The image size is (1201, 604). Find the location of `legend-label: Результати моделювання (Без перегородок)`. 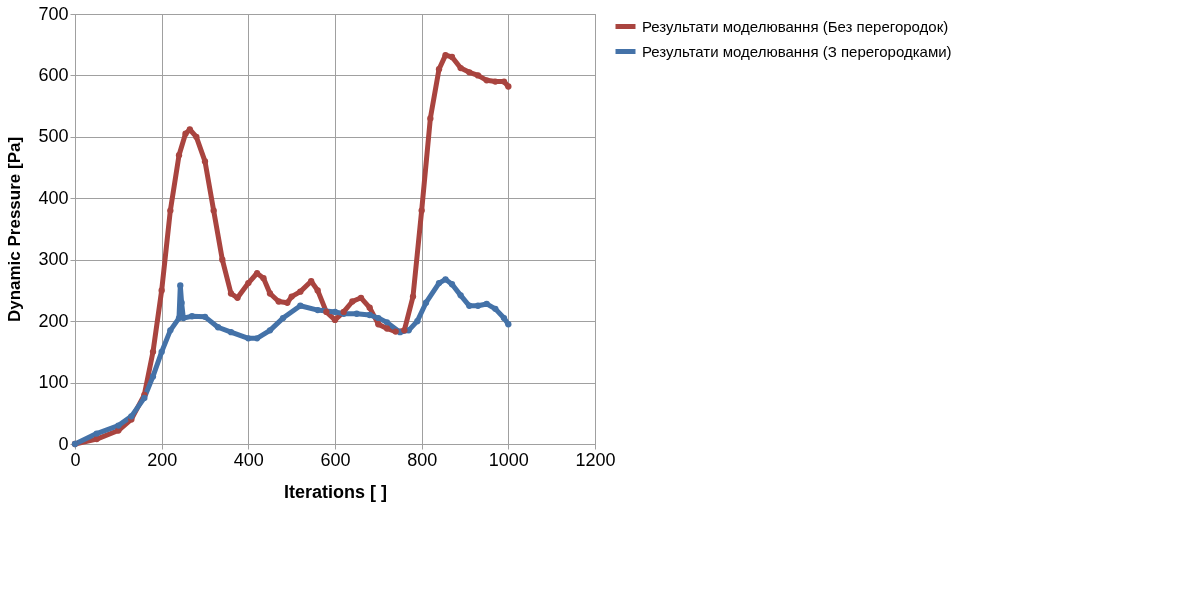

legend-label: Результати моделювання (Без перегородок) is located at coordinates (795, 26).